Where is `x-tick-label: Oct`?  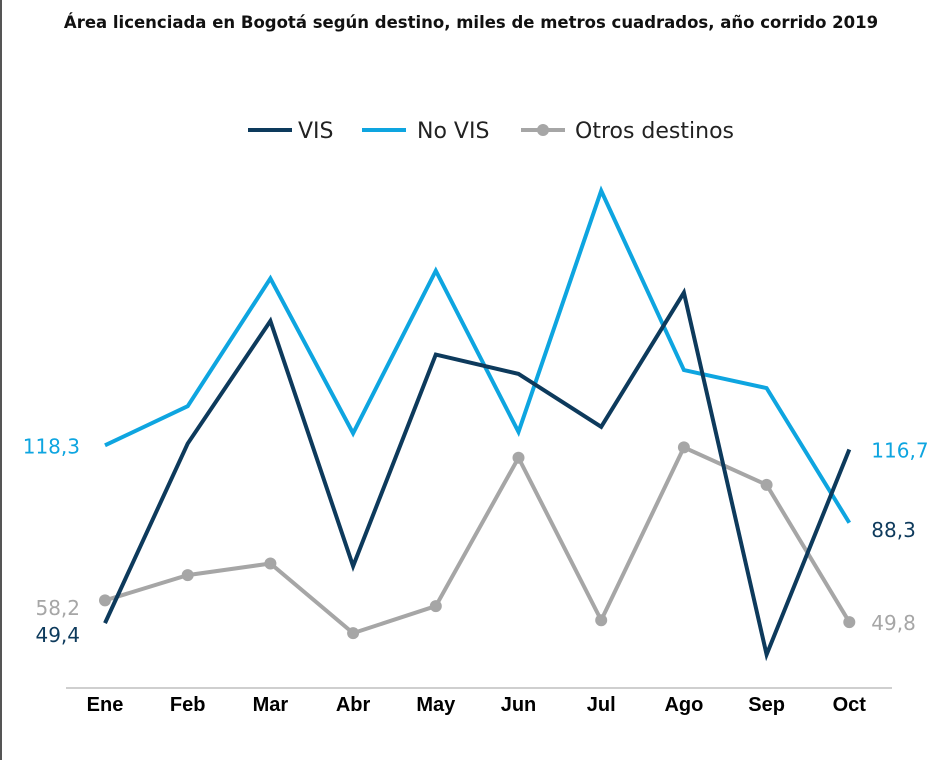
x-tick-label: Oct is located at coordinates (850, 705).